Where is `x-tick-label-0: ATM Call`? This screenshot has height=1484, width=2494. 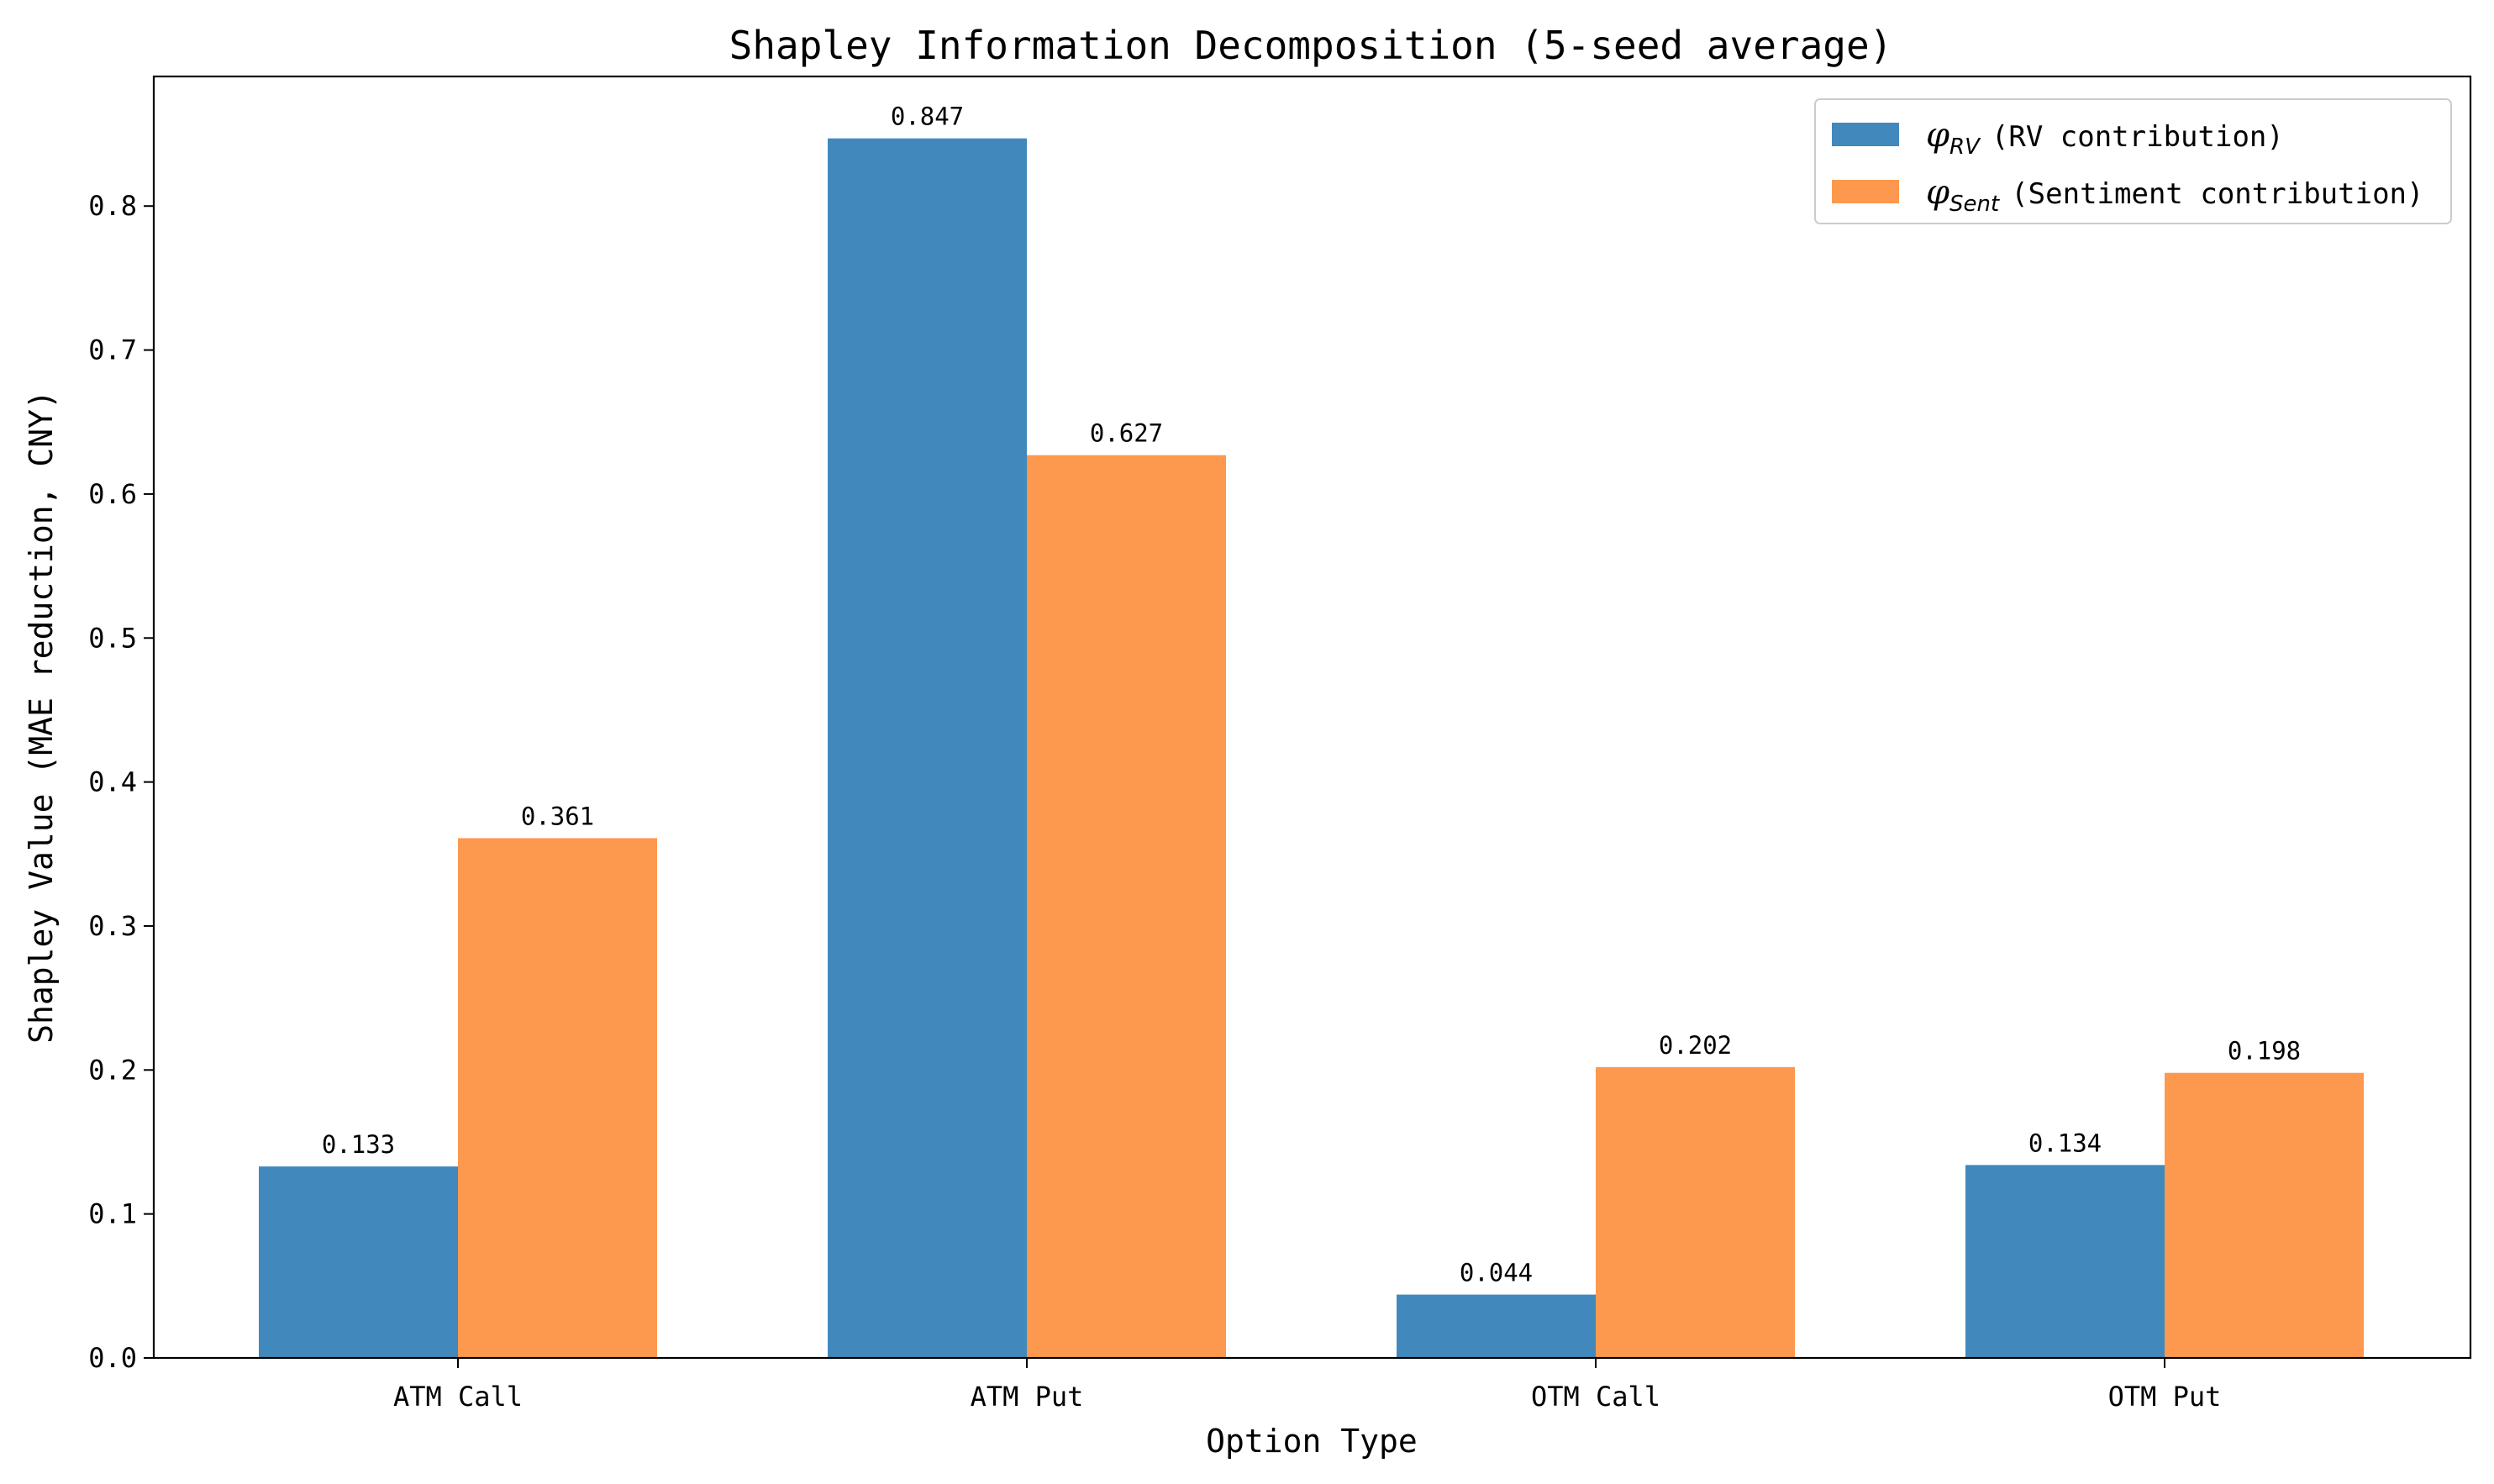
x-tick-label-0: ATM Call is located at coordinates (458, 1397).